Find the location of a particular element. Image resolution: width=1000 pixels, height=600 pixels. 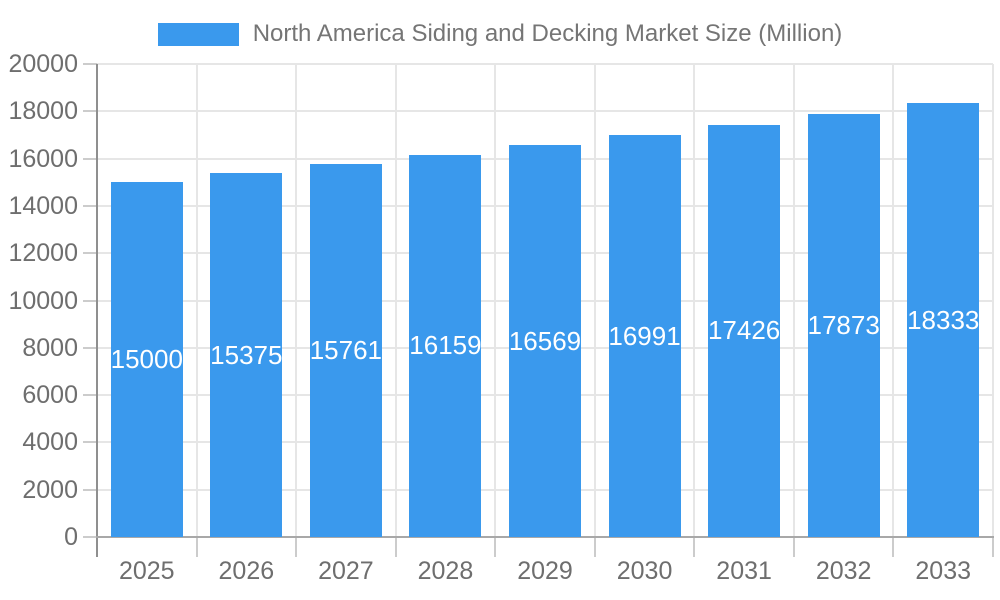

bar-value-label: 17426 is located at coordinates (744, 330).